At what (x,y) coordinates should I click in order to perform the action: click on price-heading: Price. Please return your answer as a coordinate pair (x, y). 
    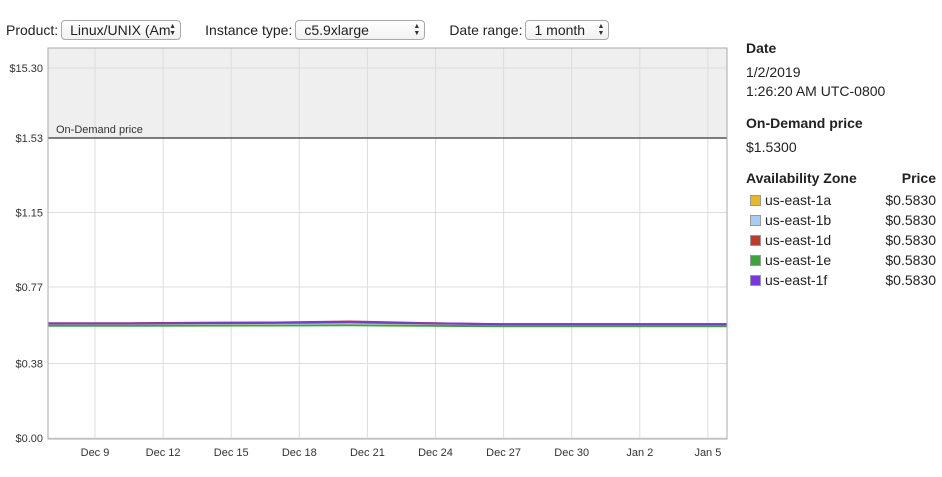
    Looking at the image, I should click on (918, 178).